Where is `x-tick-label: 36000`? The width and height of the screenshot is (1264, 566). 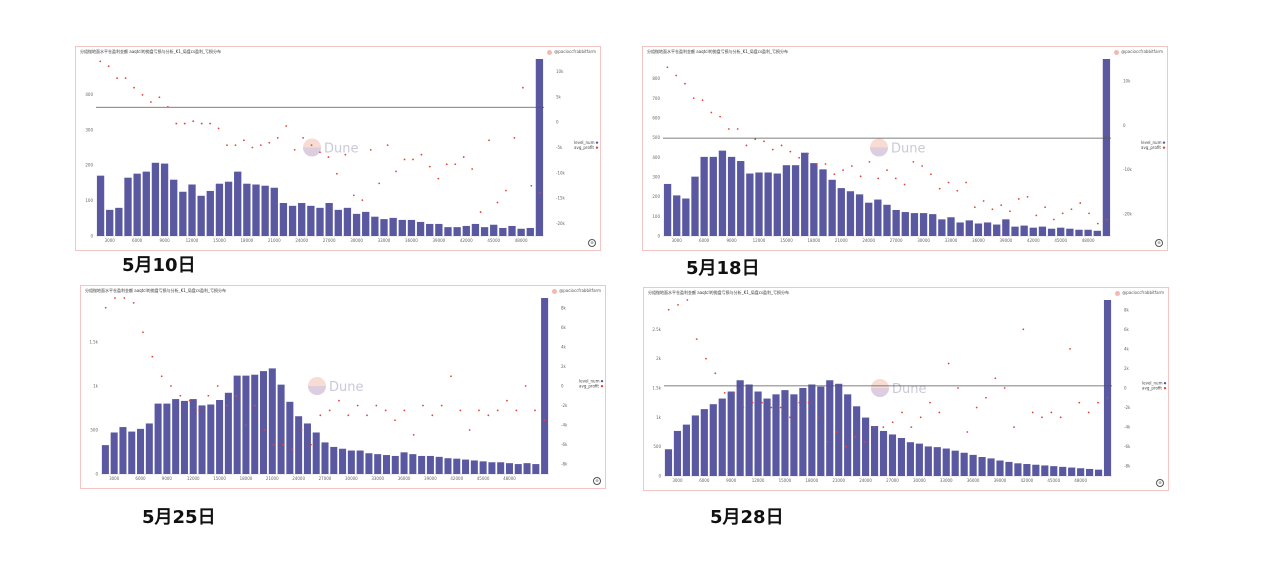
x-tick-label: 36000 is located at coordinates (411, 240).